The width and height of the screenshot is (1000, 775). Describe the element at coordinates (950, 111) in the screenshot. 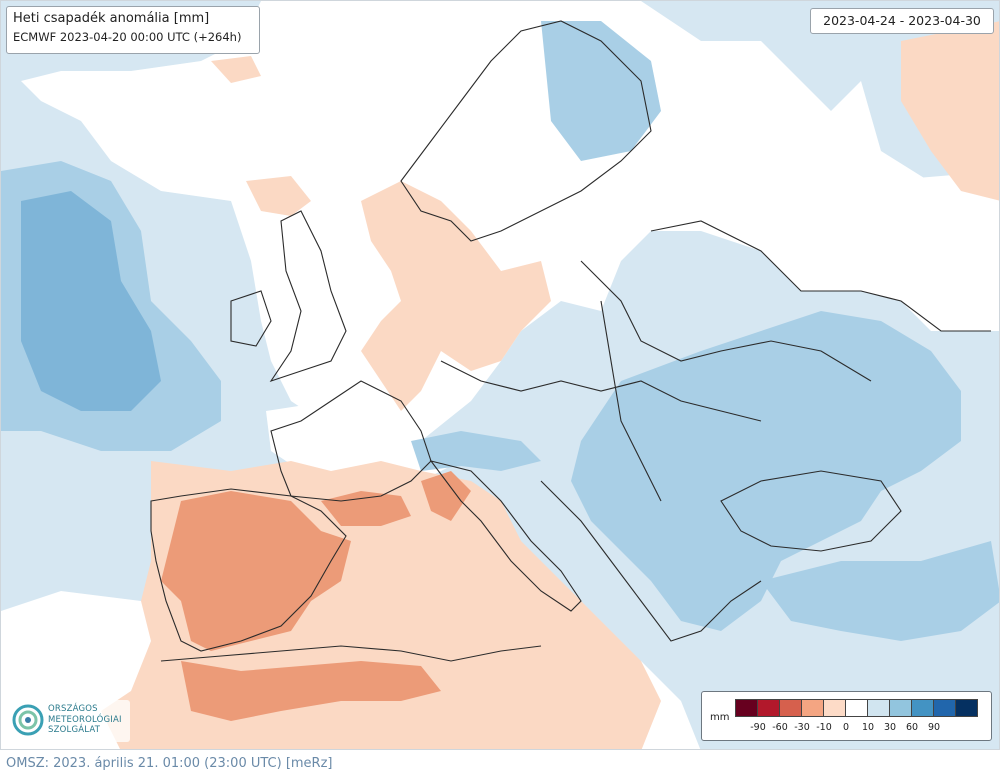

I see `dry-area-northeast` at that location.